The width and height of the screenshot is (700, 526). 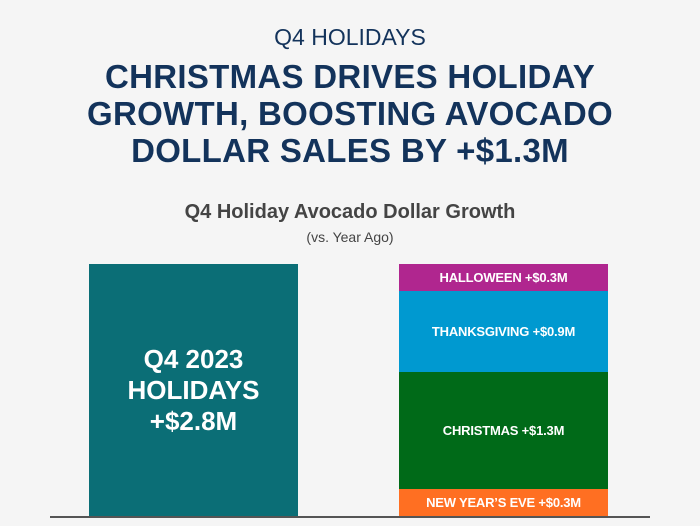 I want to click on x-axis-line, so click(x=350, y=517).